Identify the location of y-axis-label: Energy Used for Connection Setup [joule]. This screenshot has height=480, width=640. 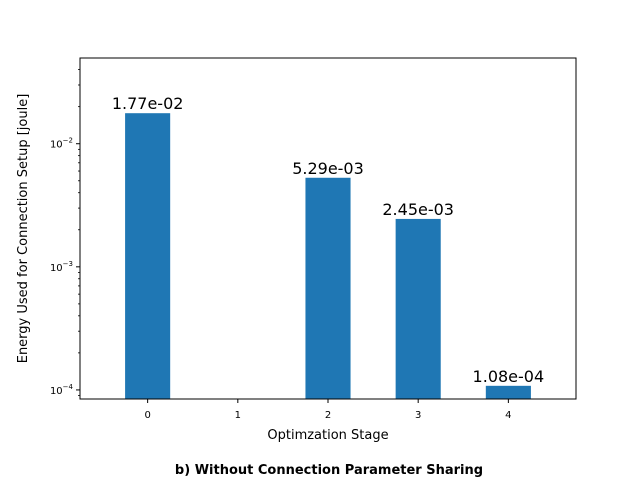
(23, 229).